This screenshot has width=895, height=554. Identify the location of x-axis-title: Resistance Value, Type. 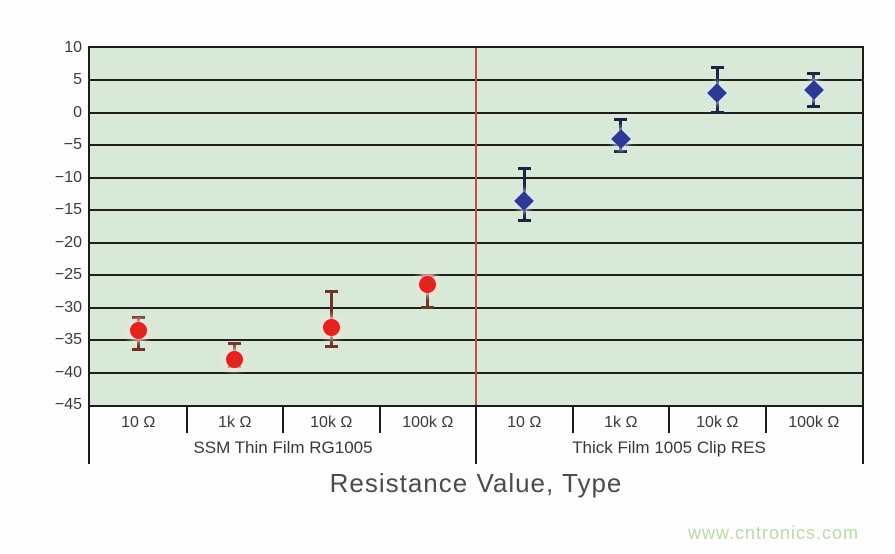
(476, 483).